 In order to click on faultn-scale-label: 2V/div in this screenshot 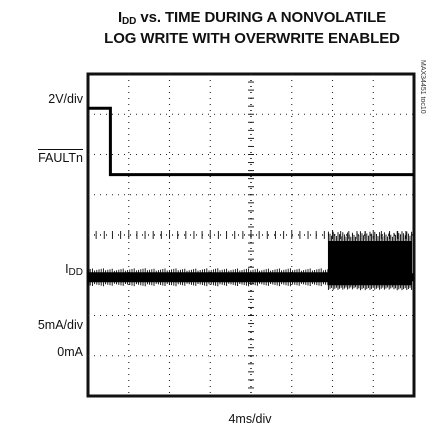, I will do `click(65, 99)`.